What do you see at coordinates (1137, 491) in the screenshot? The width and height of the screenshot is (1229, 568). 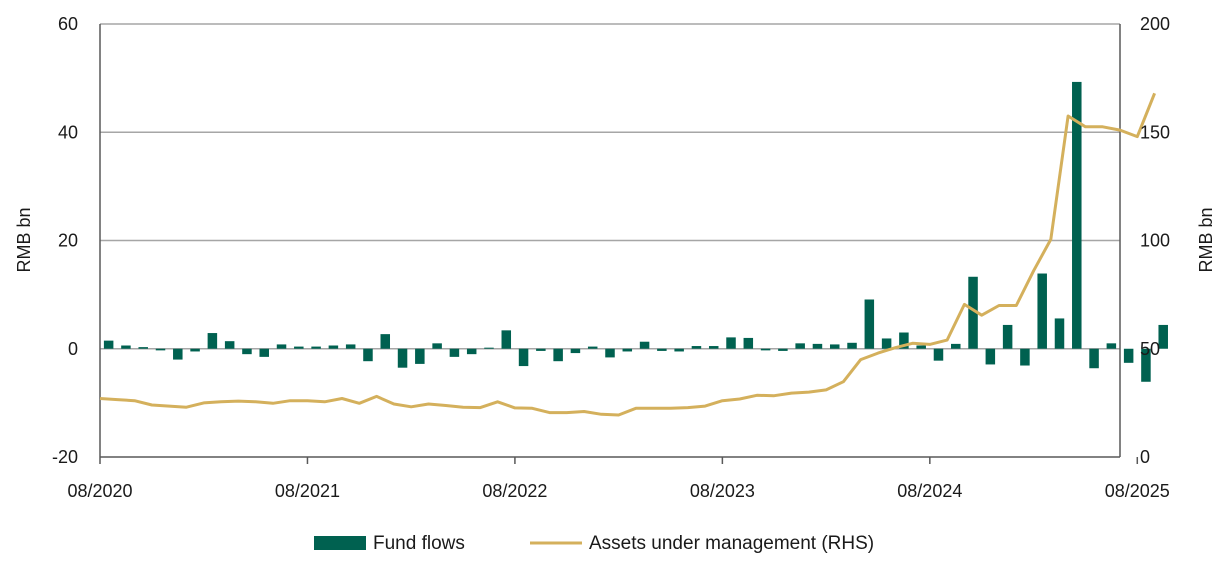 I see `x-tick-label: 08/2025` at bounding box center [1137, 491].